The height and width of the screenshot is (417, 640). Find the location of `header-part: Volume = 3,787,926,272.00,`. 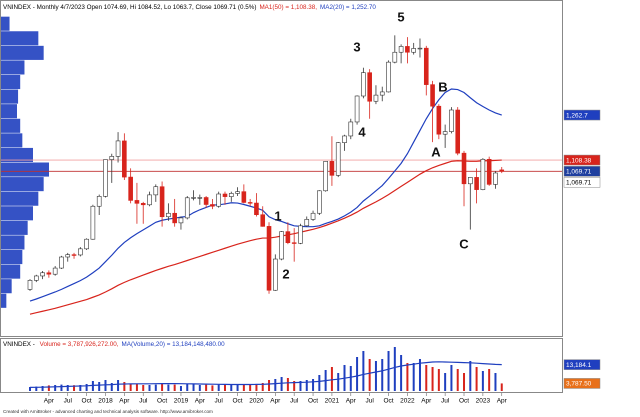

header-part: Volume = 3,787,926,272.00, is located at coordinates (79, 344).